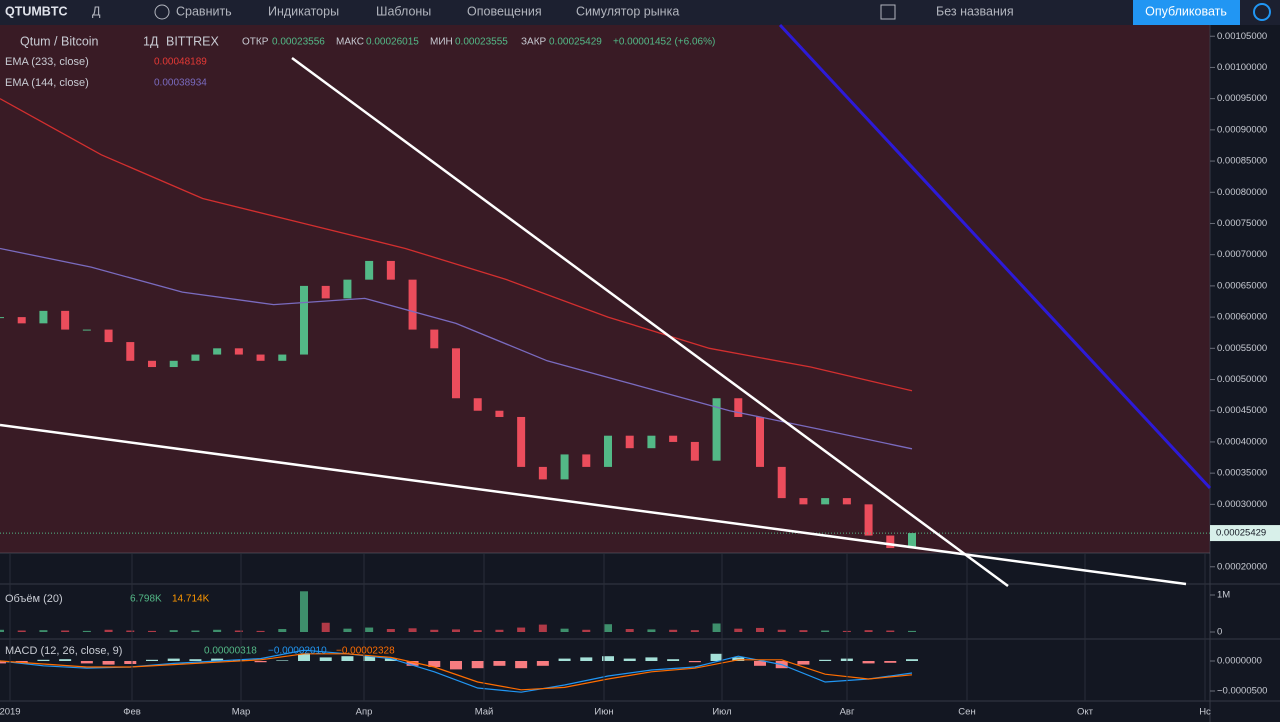  Describe the element at coordinates (1242, 410) in the screenshot. I see `price-tick-label: 0.00045000` at that location.